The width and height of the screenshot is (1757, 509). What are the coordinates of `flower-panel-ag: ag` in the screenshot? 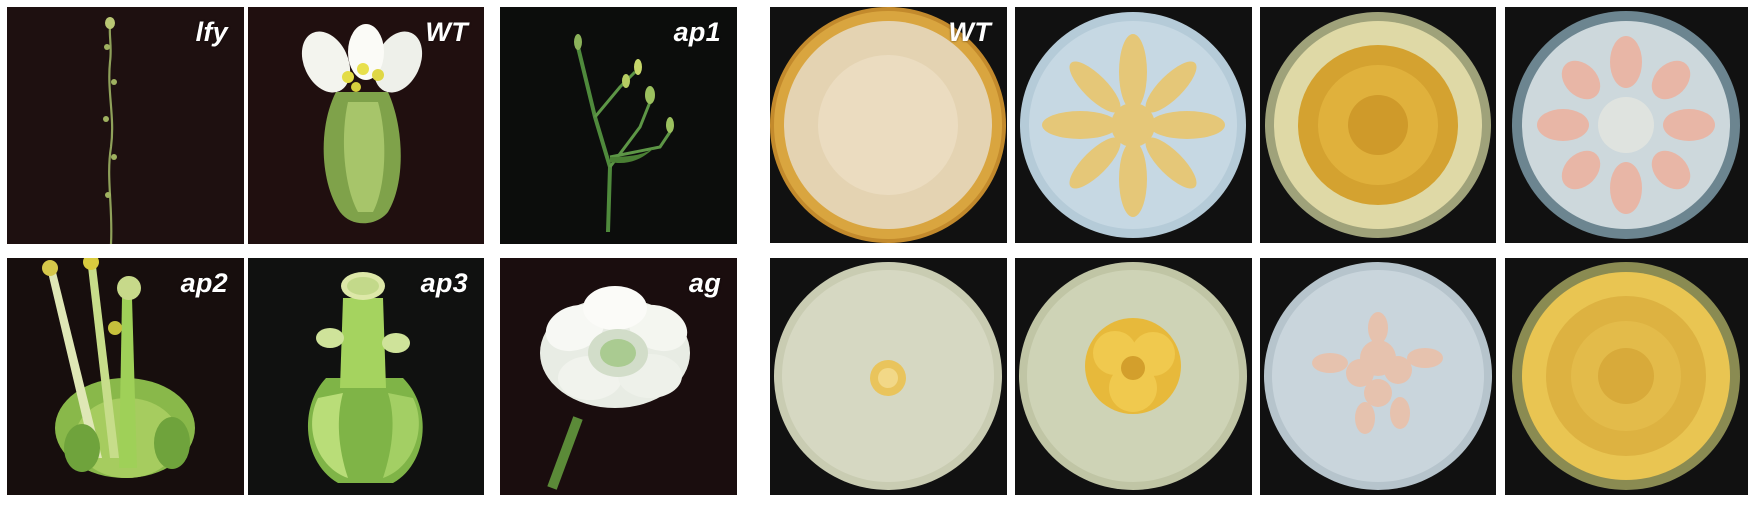 It's located at (618, 376).